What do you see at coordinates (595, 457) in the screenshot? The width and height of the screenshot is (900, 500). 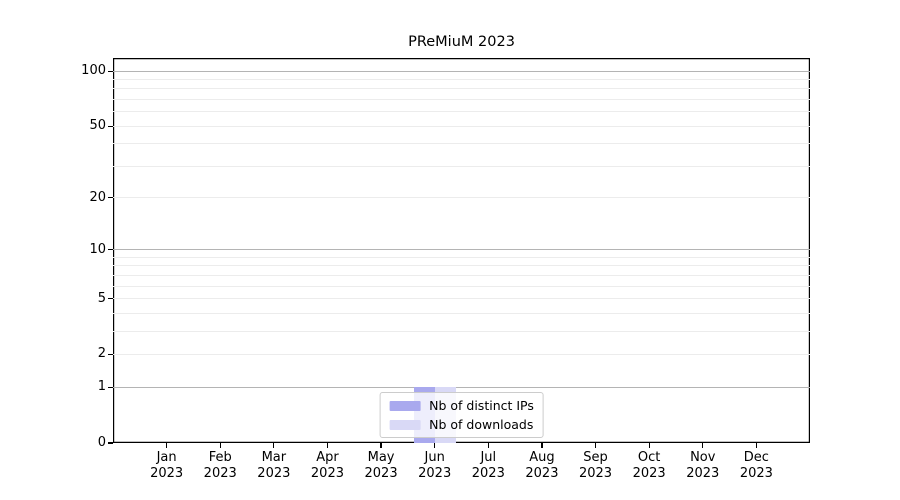 I see `x-tick-month: Sep` at bounding box center [595, 457].